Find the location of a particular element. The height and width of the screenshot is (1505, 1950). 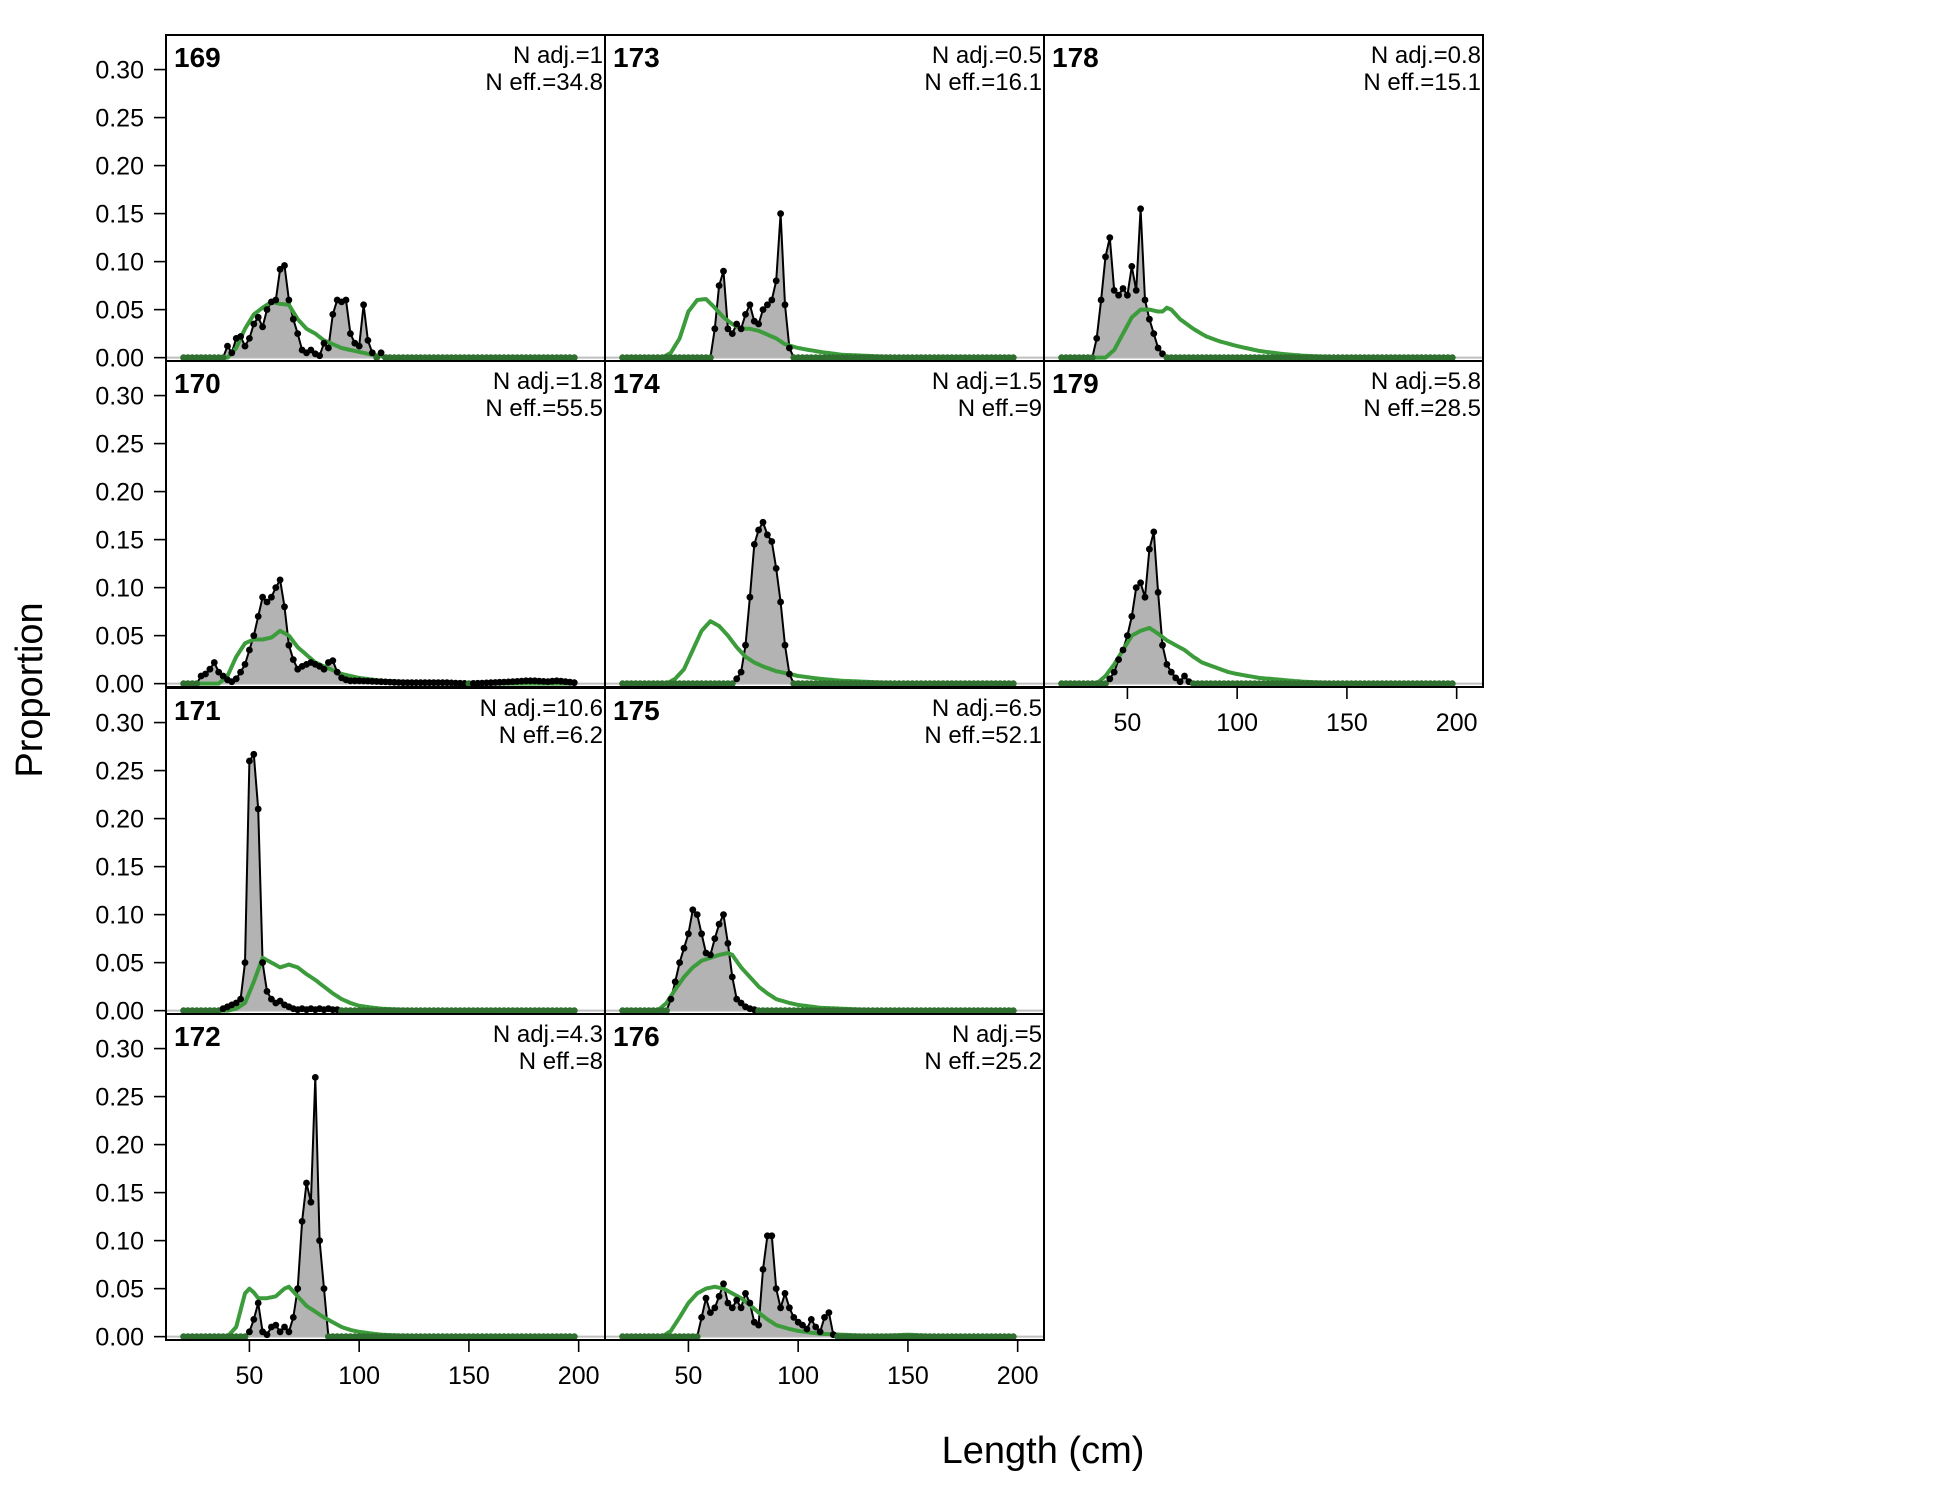

n-eff-label: N eff.=25.2 is located at coordinates (983, 1061).